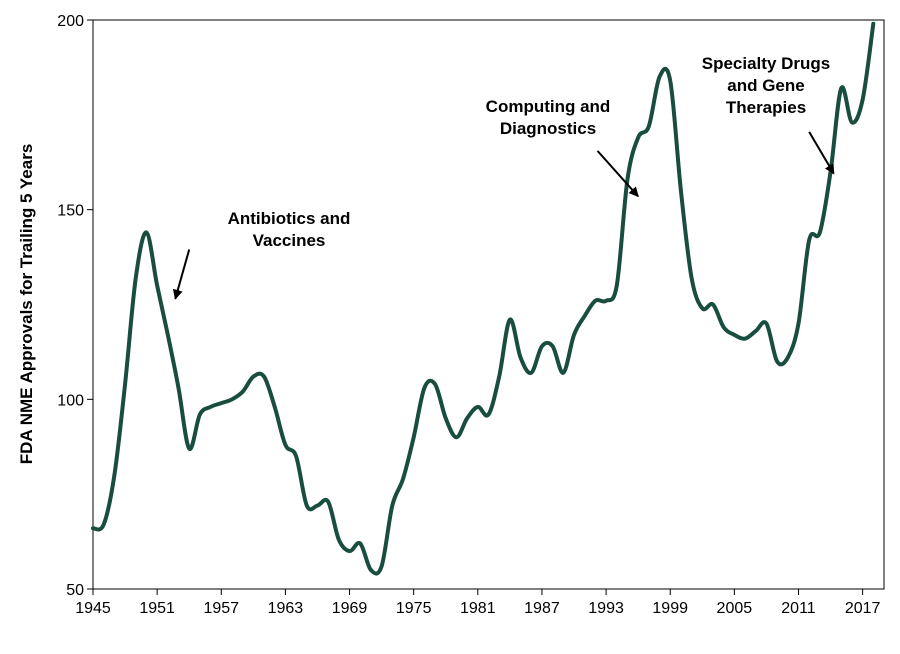 The height and width of the screenshot is (654, 900). What do you see at coordinates (289, 218) in the screenshot?
I see `annotation-label: Antibiotics and` at bounding box center [289, 218].